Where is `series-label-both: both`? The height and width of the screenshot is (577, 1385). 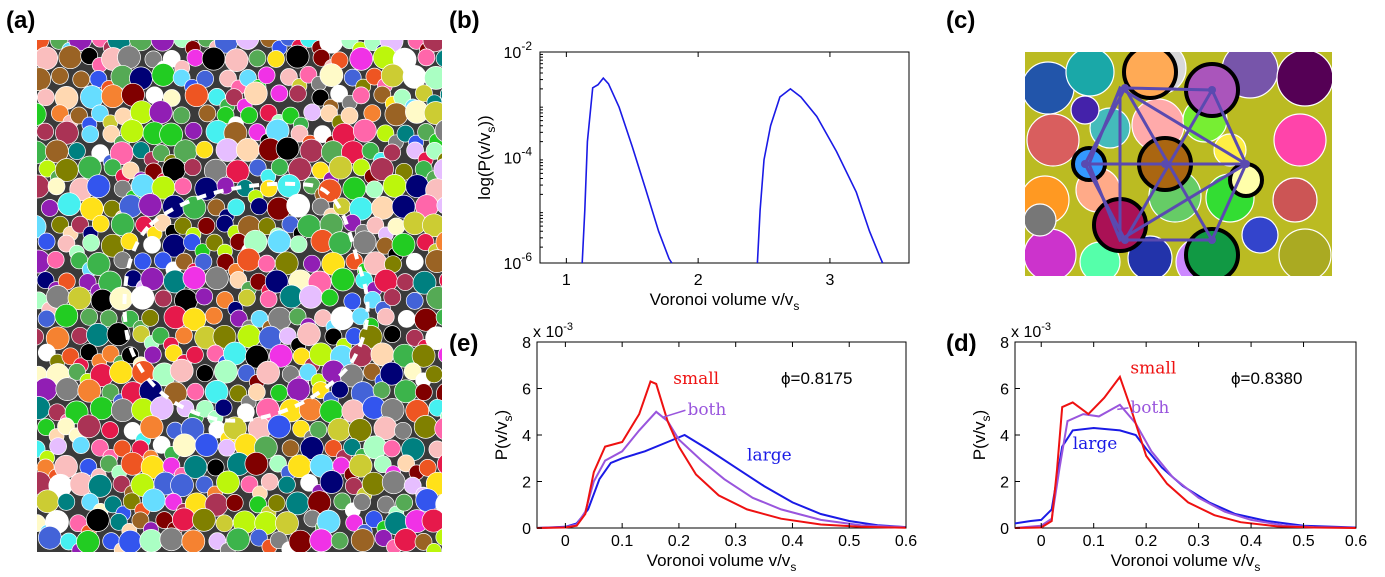 series-label-both: both is located at coordinates (1149, 408).